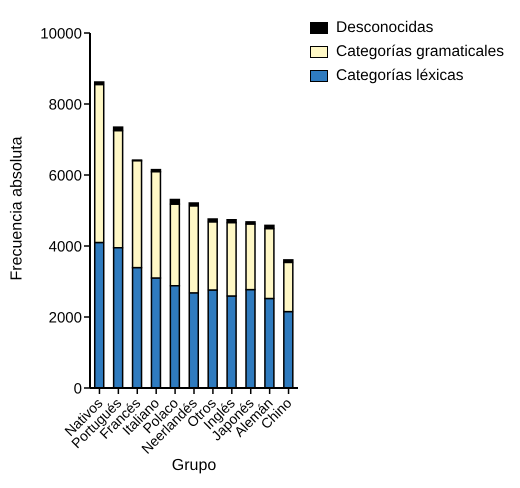 This screenshot has width=520, height=488. Describe the element at coordinates (385, 28) in the screenshot. I see `legend-label: Desconocidas` at that location.